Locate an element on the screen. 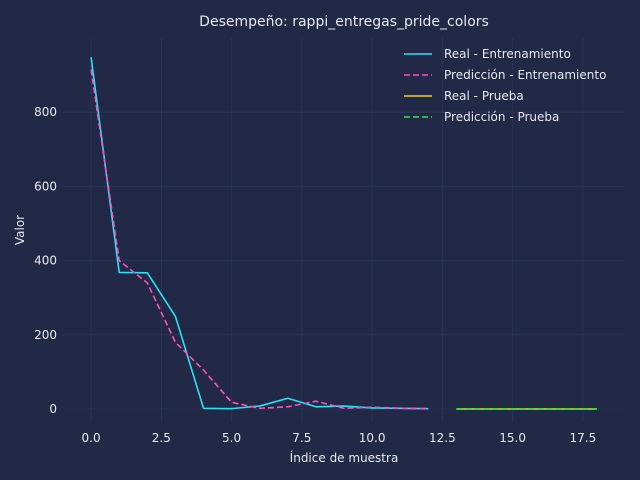 The image size is (640, 480). x-tick-label: 10.0 is located at coordinates (372, 438).